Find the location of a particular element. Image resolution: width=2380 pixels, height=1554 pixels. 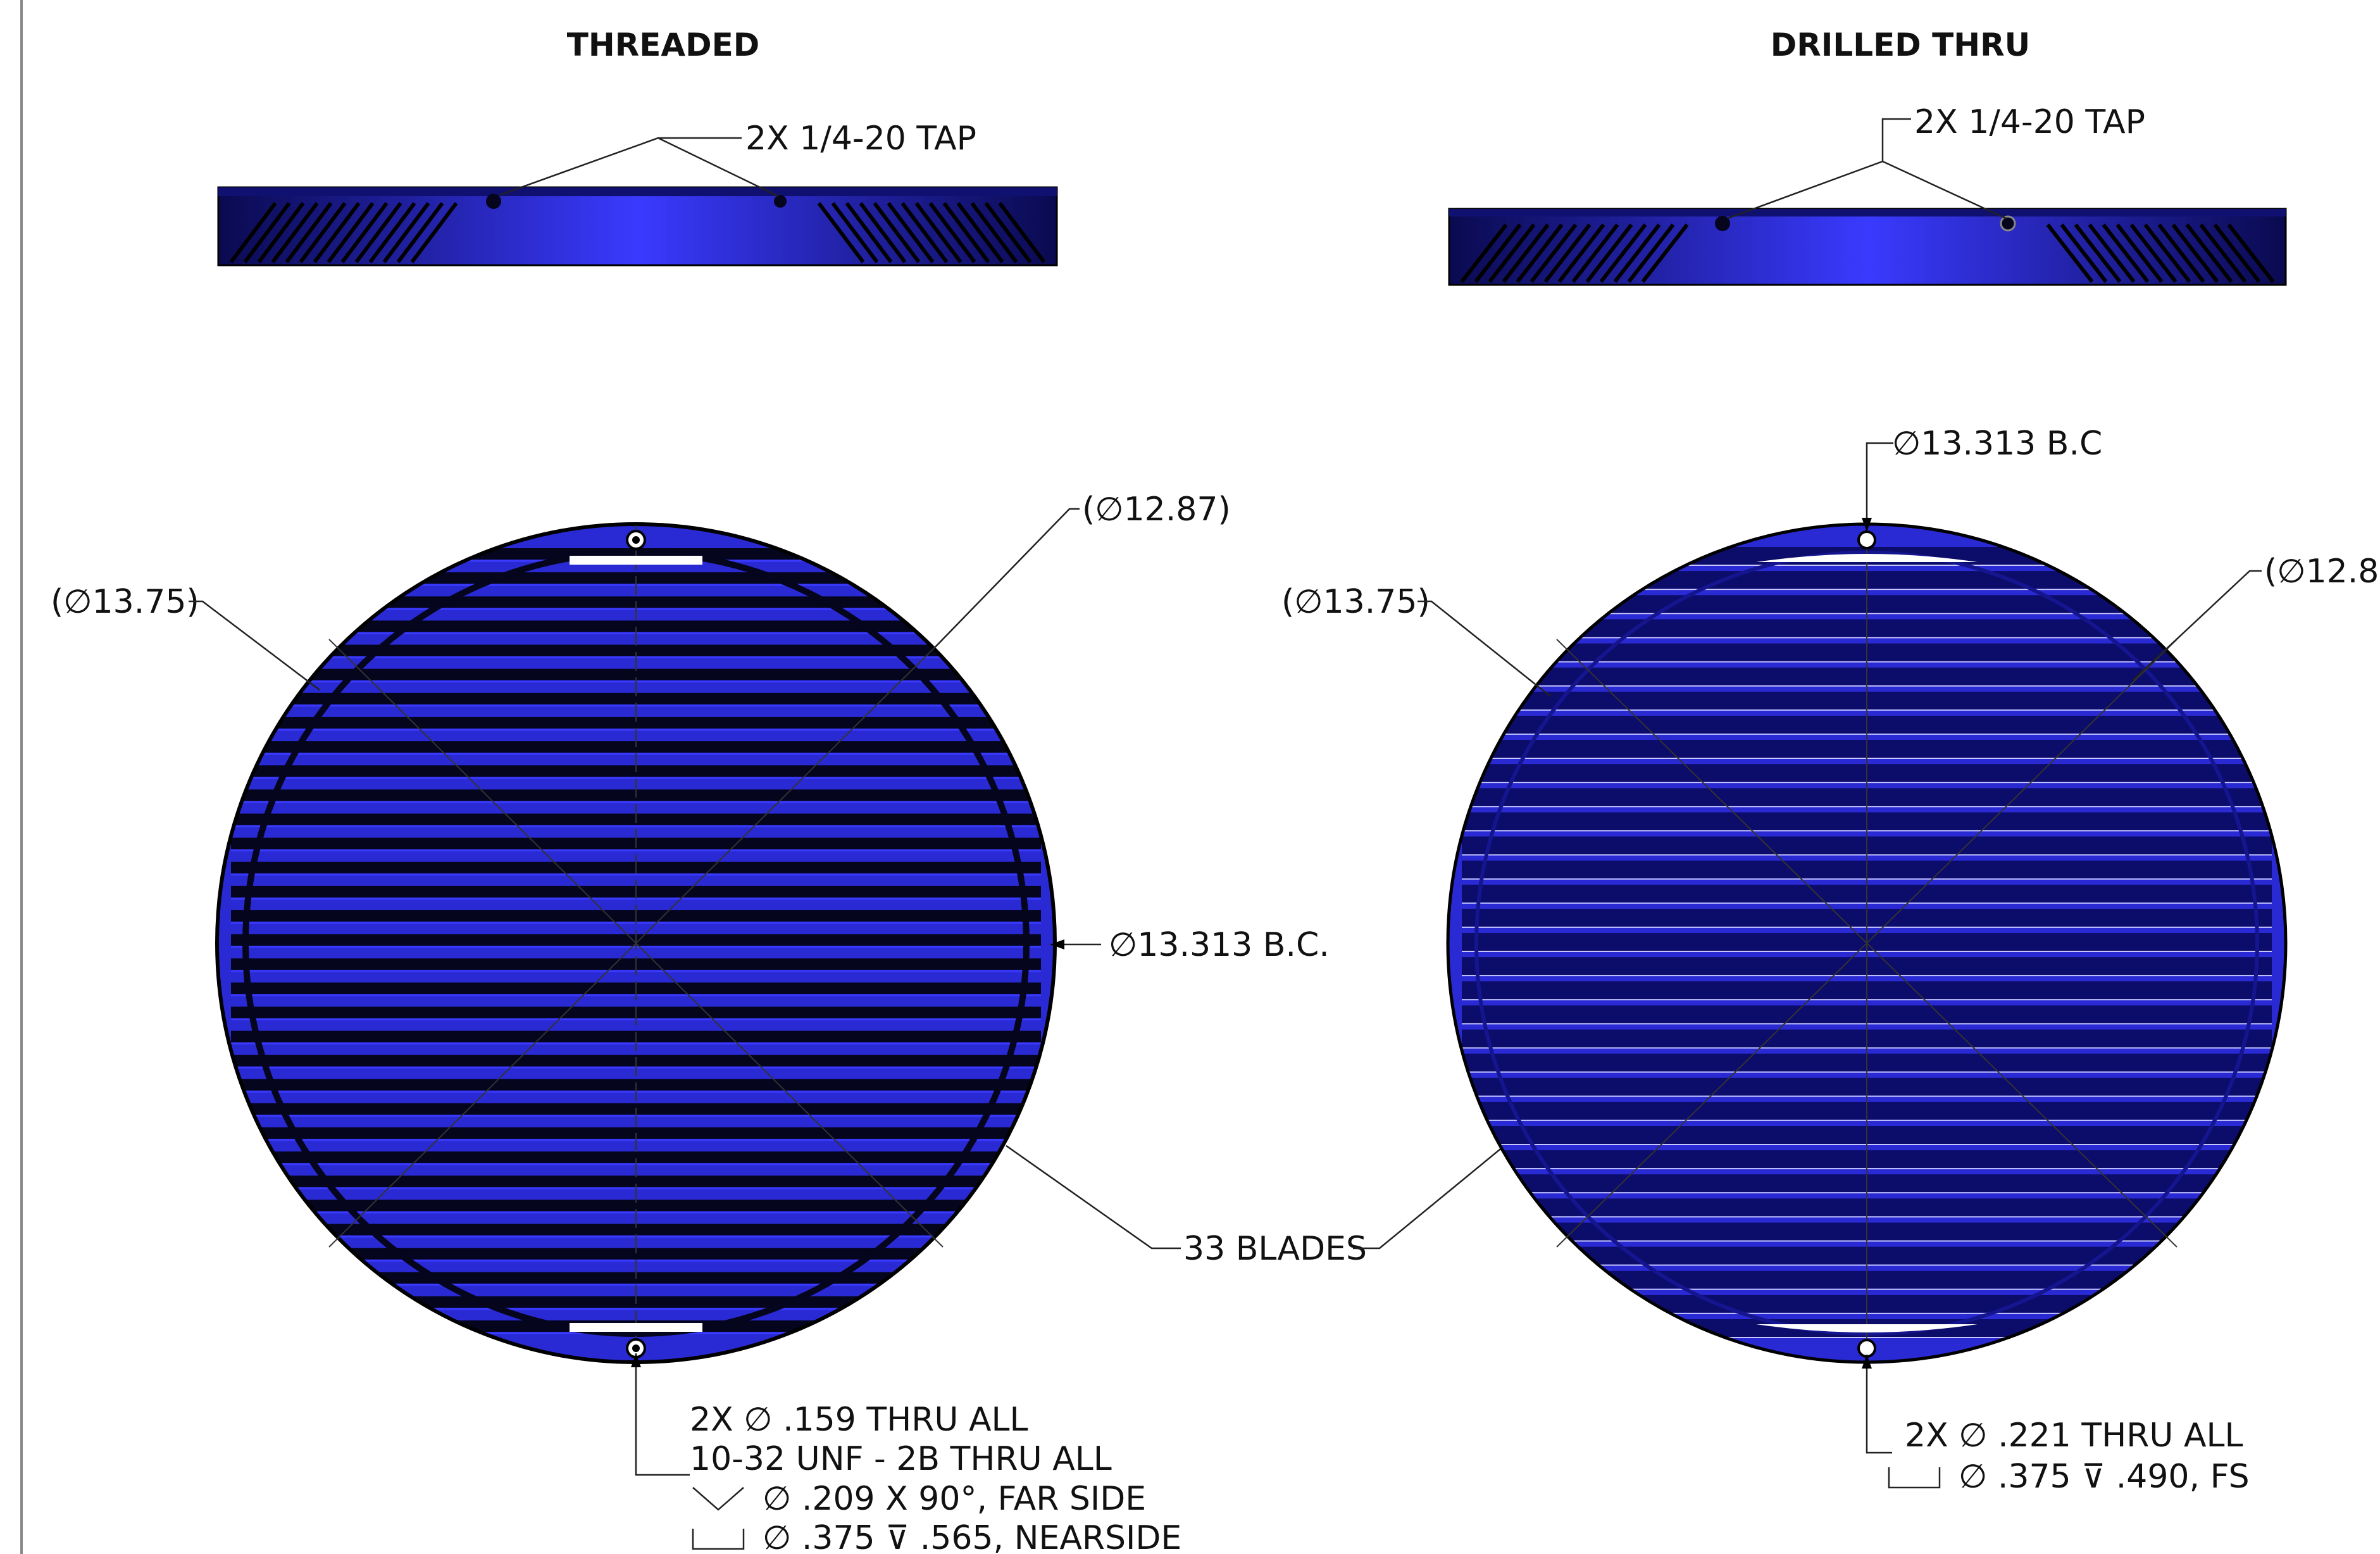

inner-dia-drilled: (∅12.87 is located at coordinates (2322, 572).